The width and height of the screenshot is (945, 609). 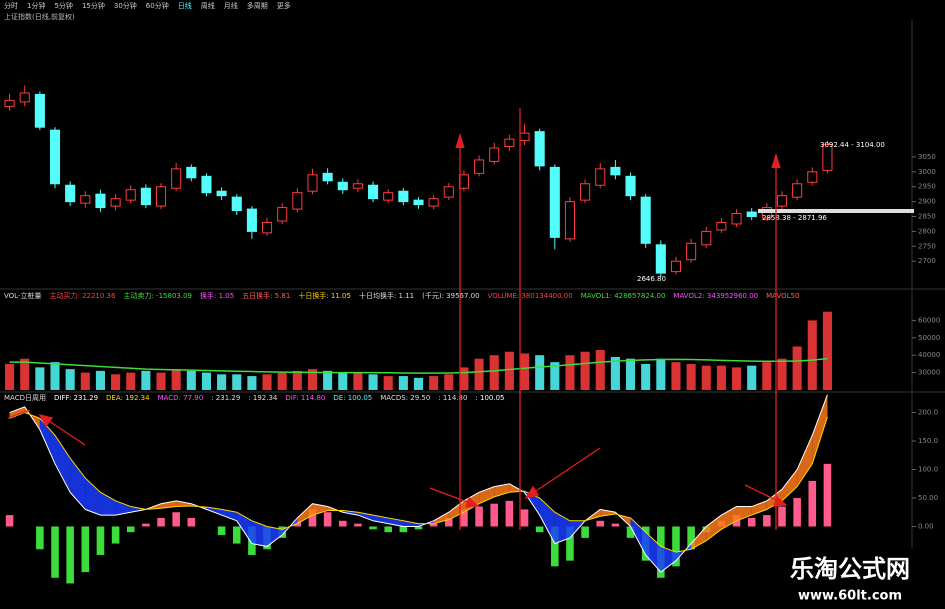 I want to click on price-annotation: 2858.38 - 2871.96, so click(x=794, y=218).